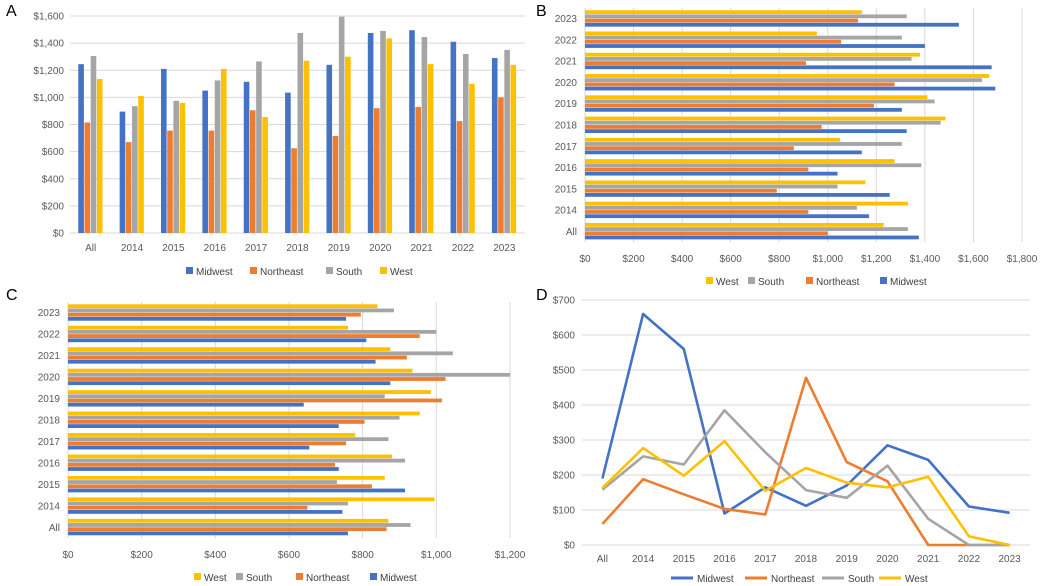 The image size is (1040, 586). What do you see at coordinates (90, 248) in the screenshot?
I see `chart-a-xtick-label: All` at bounding box center [90, 248].